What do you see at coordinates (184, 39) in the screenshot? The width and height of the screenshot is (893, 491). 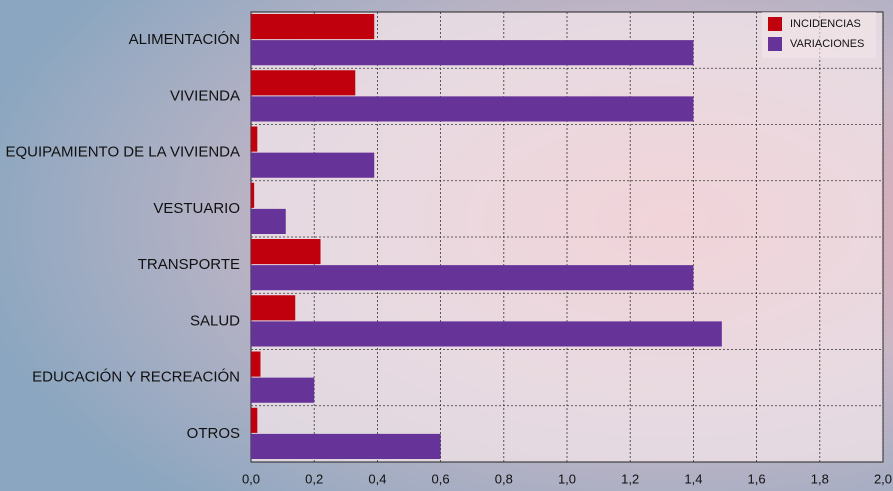 I see `y-tick-label: ALIMENTACIÓN` at bounding box center [184, 39].